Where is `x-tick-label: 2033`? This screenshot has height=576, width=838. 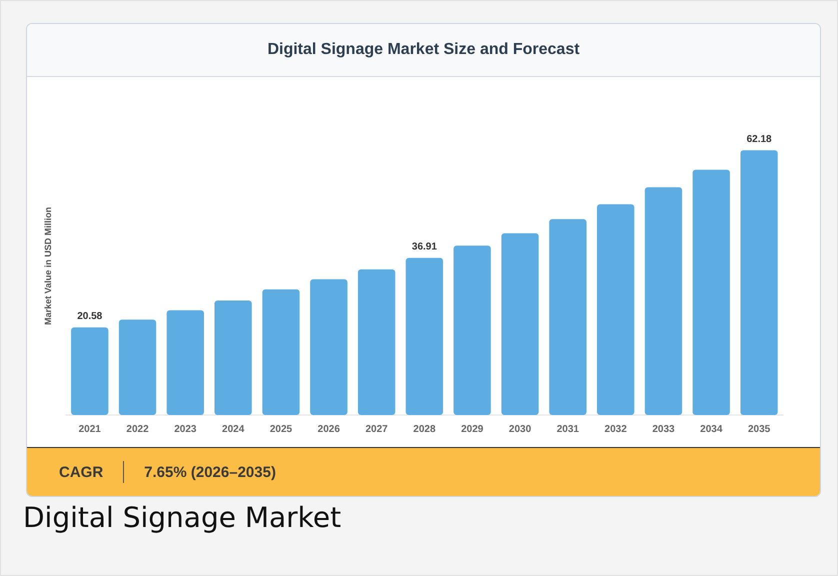 x-tick-label: 2033 is located at coordinates (664, 429).